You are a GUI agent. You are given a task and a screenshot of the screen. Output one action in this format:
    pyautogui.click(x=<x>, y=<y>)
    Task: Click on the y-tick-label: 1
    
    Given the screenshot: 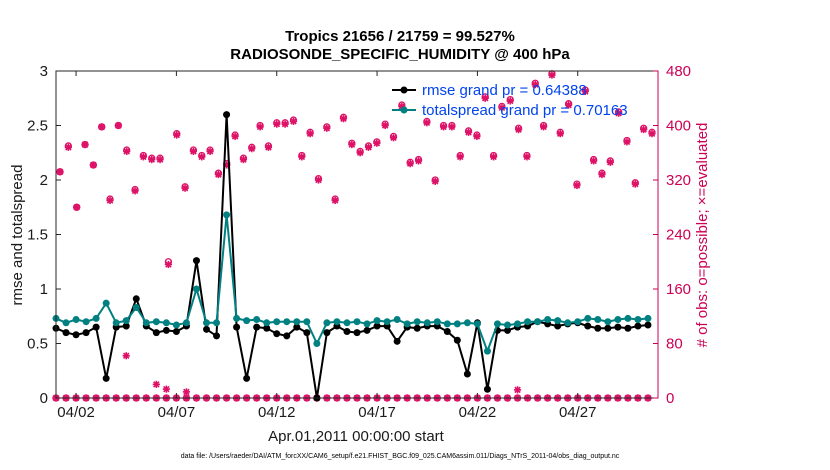 What is the action you would take?
    pyautogui.click(x=44, y=289)
    